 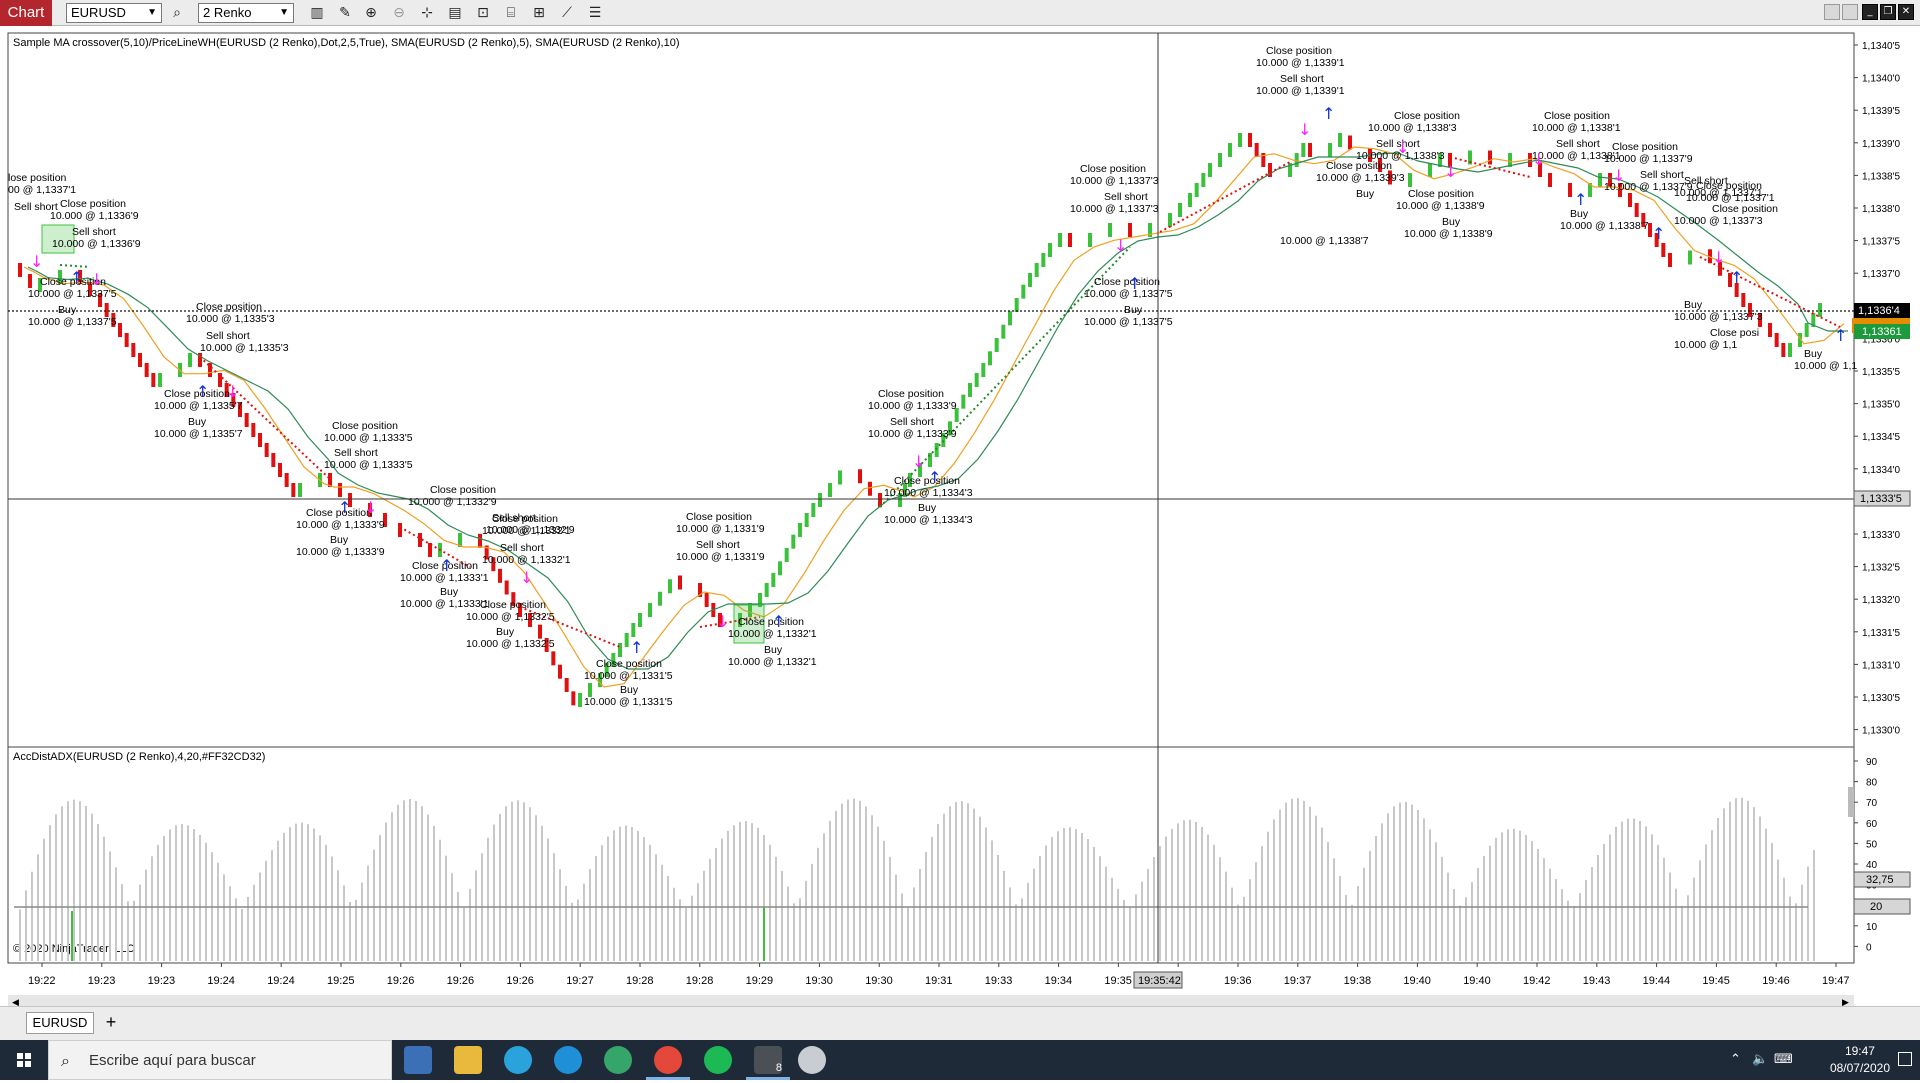 I want to click on trade-label: 10.000 @ 1,1338'9, so click(x=1440, y=206).